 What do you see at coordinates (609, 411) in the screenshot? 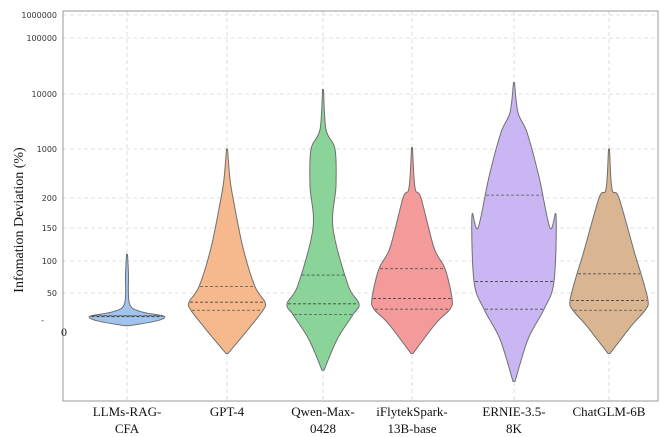
I see `x-category-label: ChatGLM-6B` at bounding box center [609, 411].